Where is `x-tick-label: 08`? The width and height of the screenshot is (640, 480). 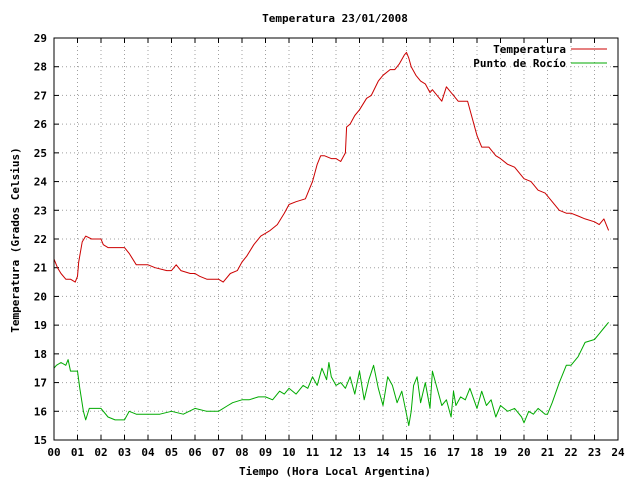 x-tick-label: 08 is located at coordinates (241, 452).